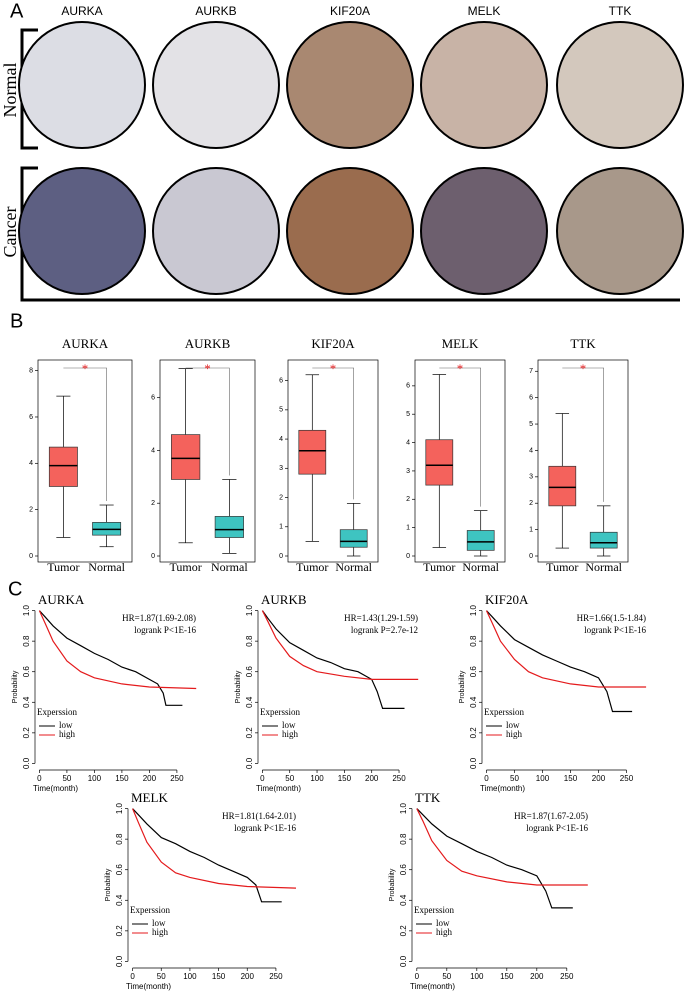 The height and width of the screenshot is (992, 685). Describe the element at coordinates (611, 618) in the screenshot. I see `hazard-ratio: HR=1.66(1.5-1.84)` at that location.